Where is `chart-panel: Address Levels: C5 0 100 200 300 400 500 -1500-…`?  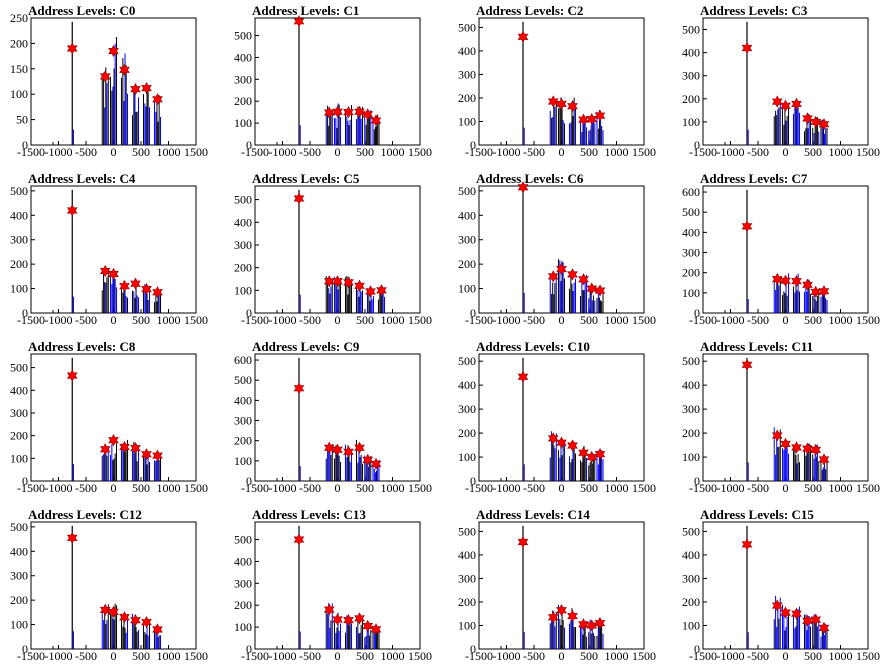 chart-panel: Address Levels: C5 0 100 200 300 400 500 -1500-… is located at coordinates (336, 252).